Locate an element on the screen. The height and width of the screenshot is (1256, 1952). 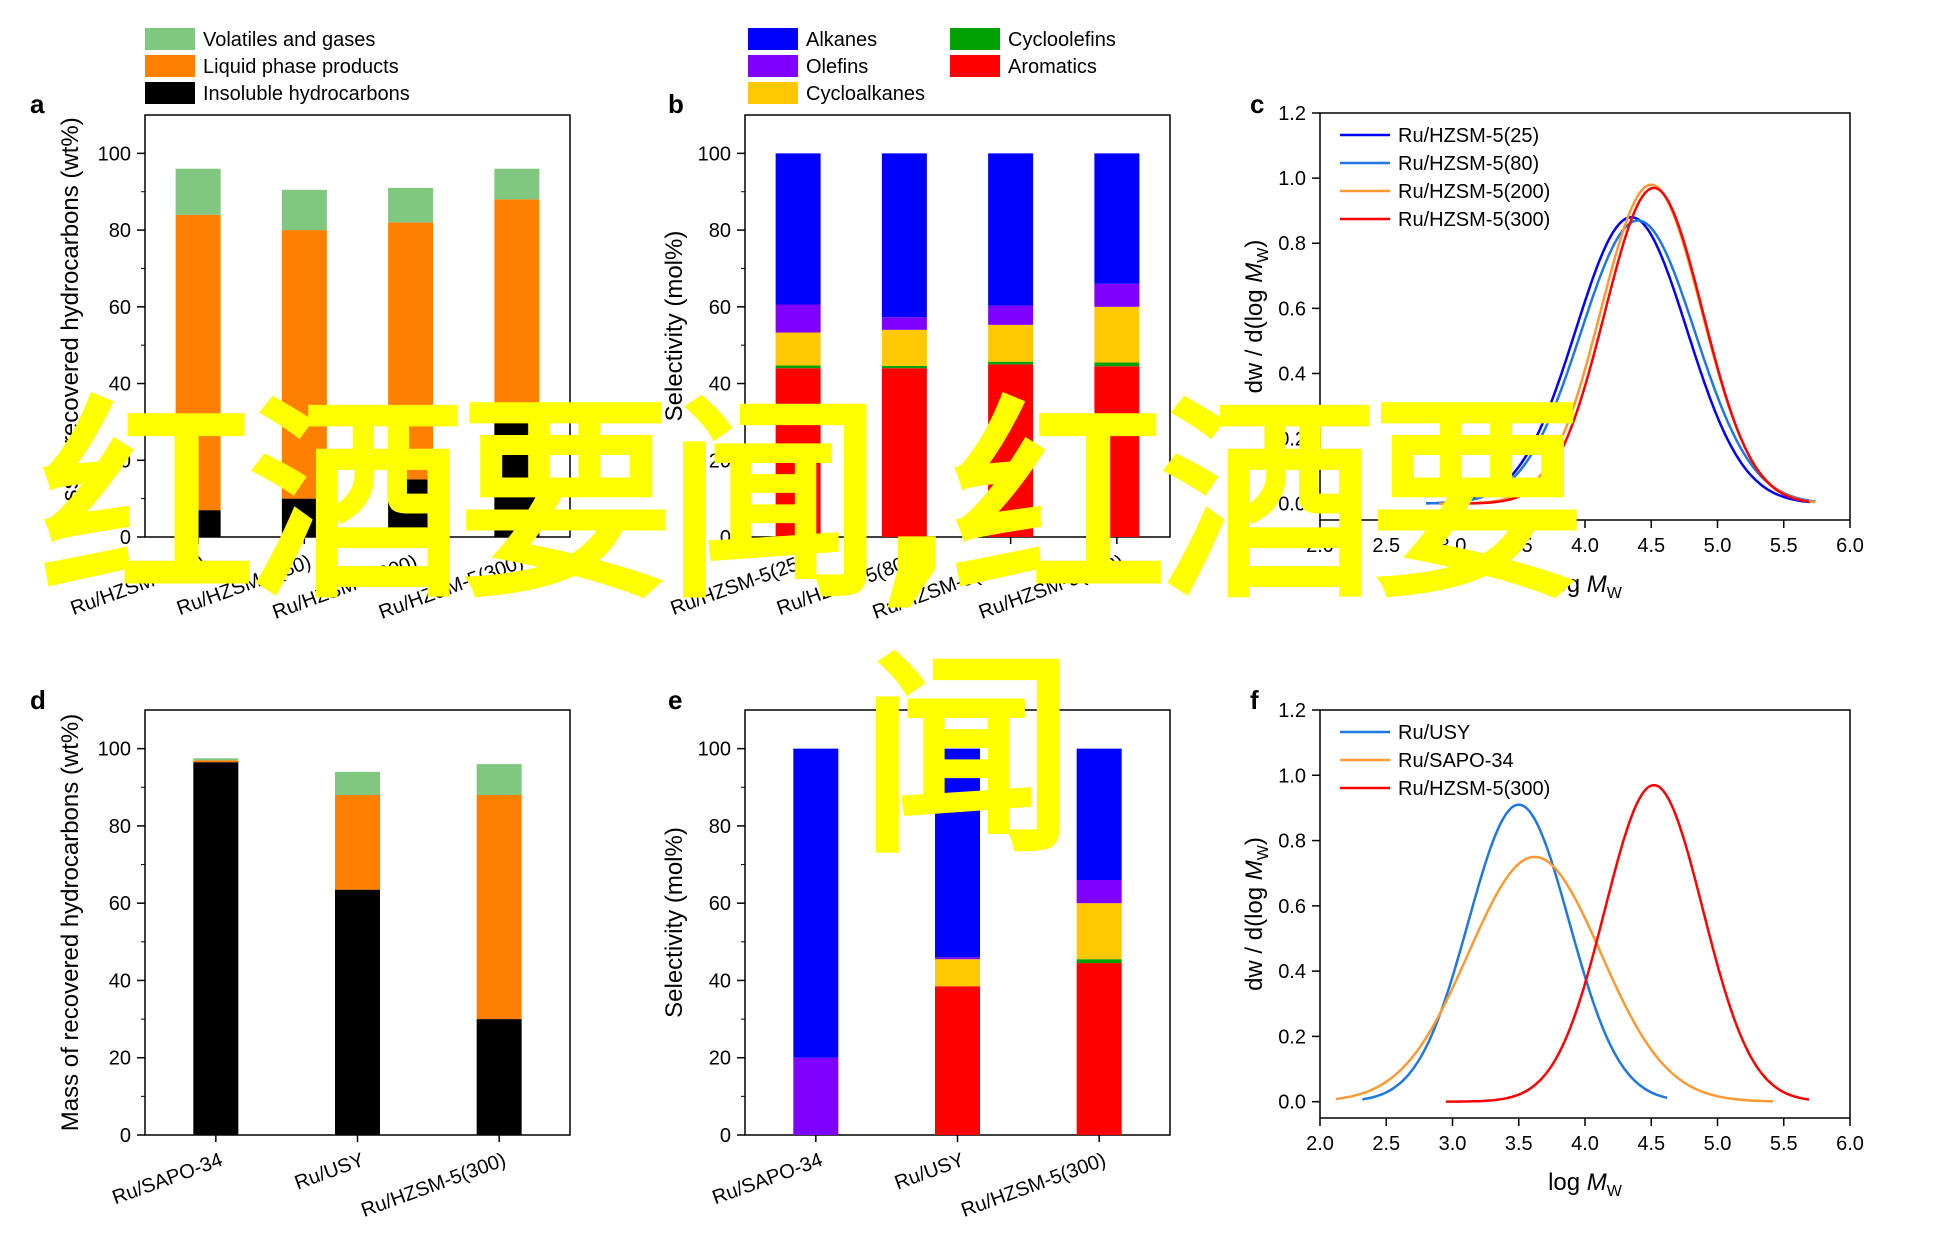
x-tick-label: 2.0 is located at coordinates (1320, 1144).